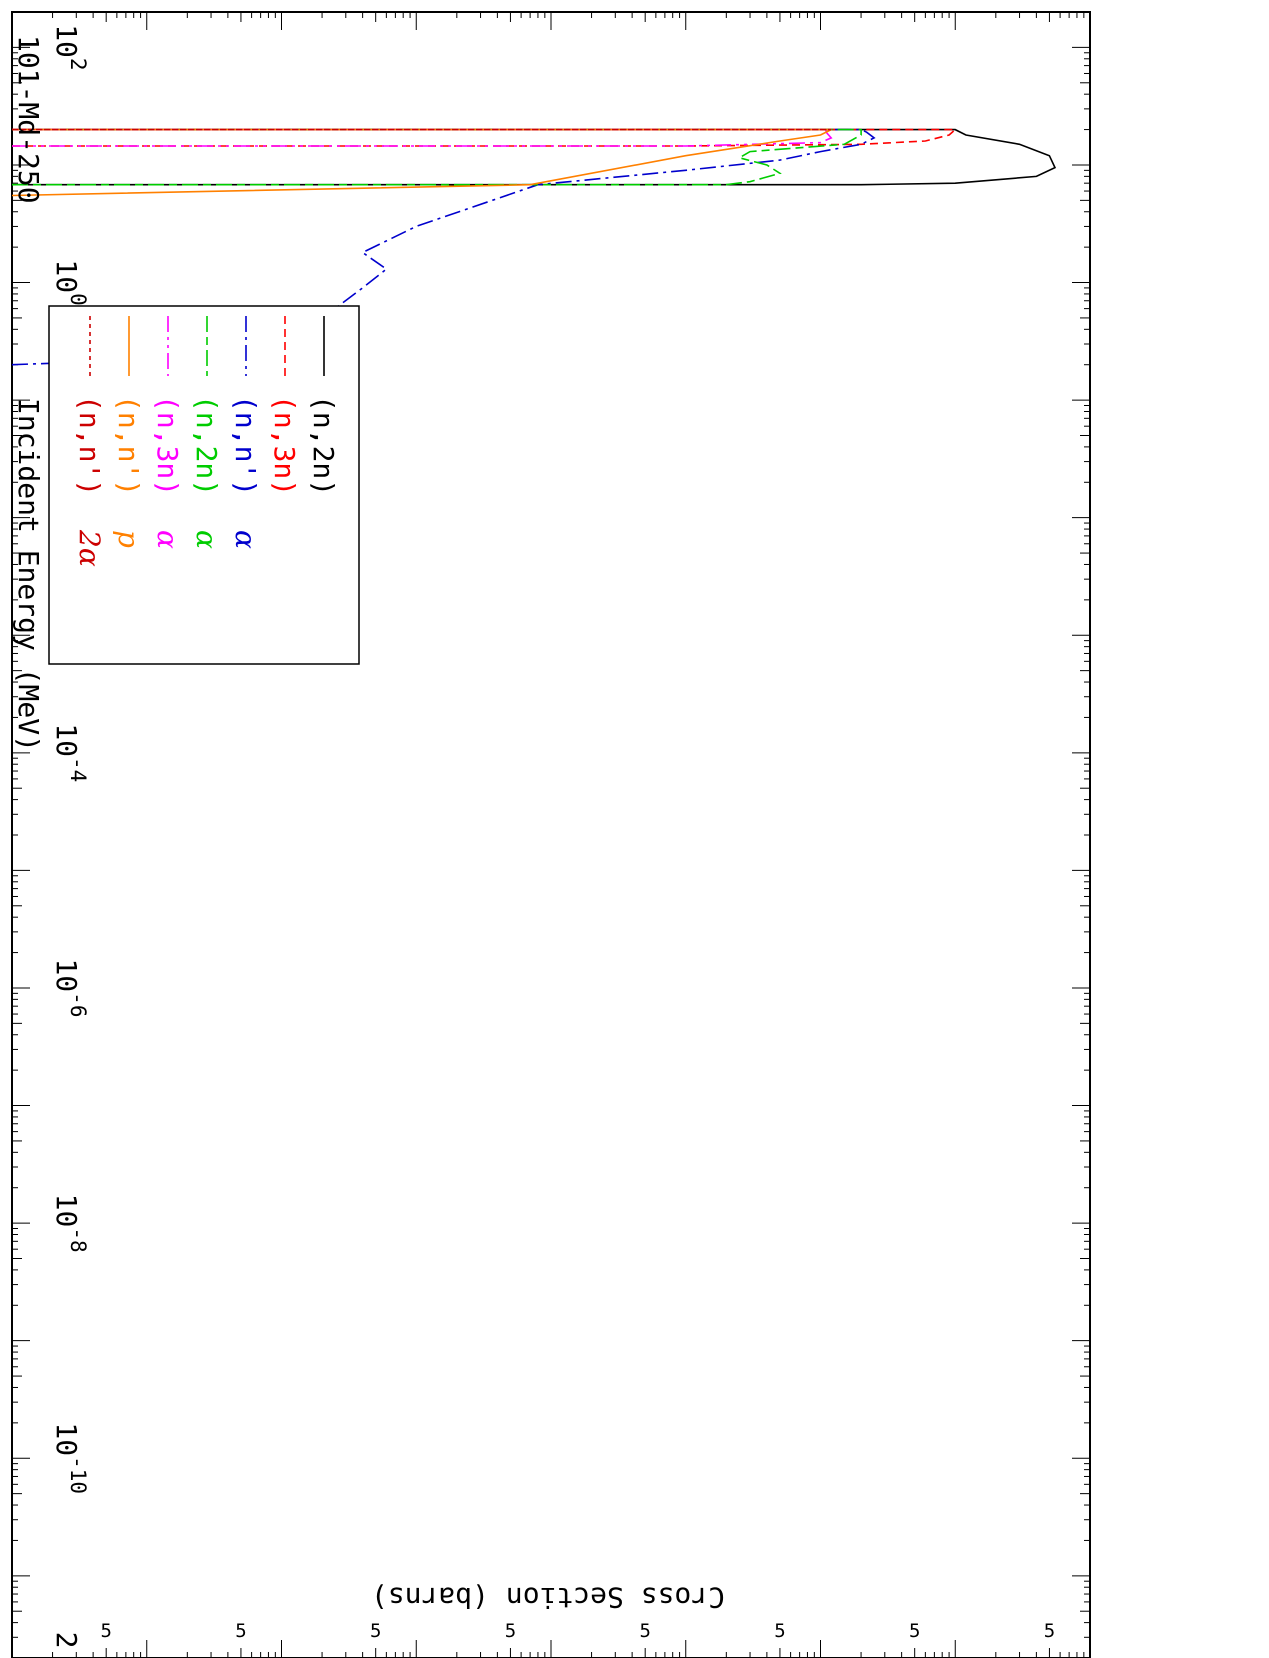  Describe the element at coordinates (323, 445) in the screenshot. I see `legend-label-0: (n,2n)` at that location.